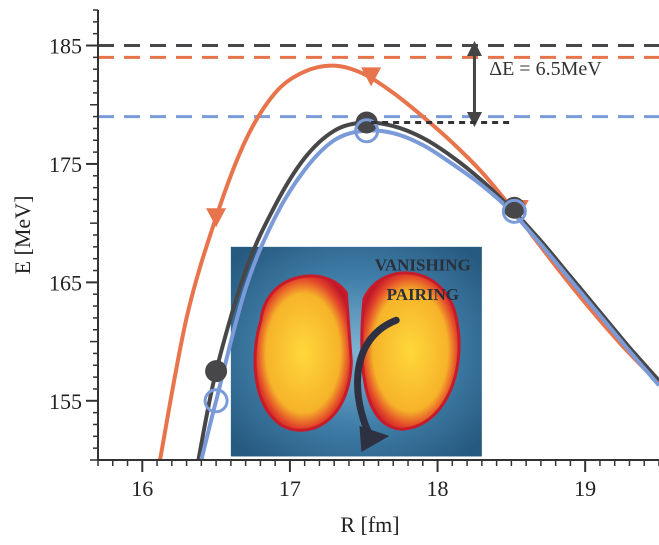  I want to click on vanishing-label: VANISHING, so click(423, 265).